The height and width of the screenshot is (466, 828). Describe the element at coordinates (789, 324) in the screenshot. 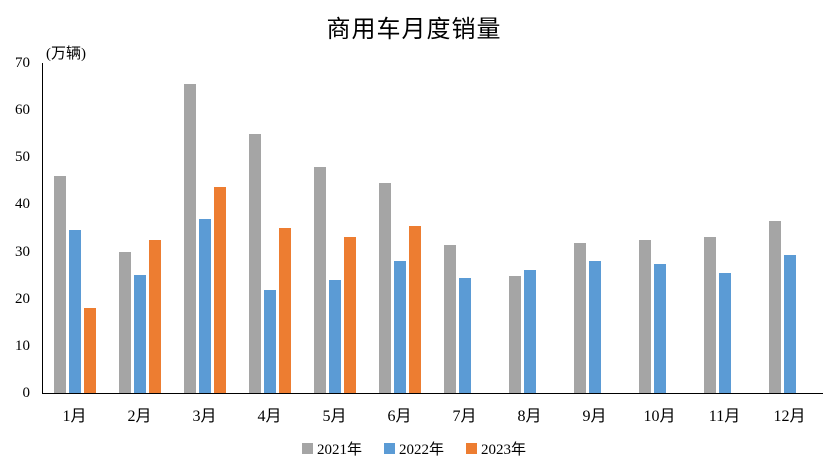

I see `bar-2022年-12月` at that location.